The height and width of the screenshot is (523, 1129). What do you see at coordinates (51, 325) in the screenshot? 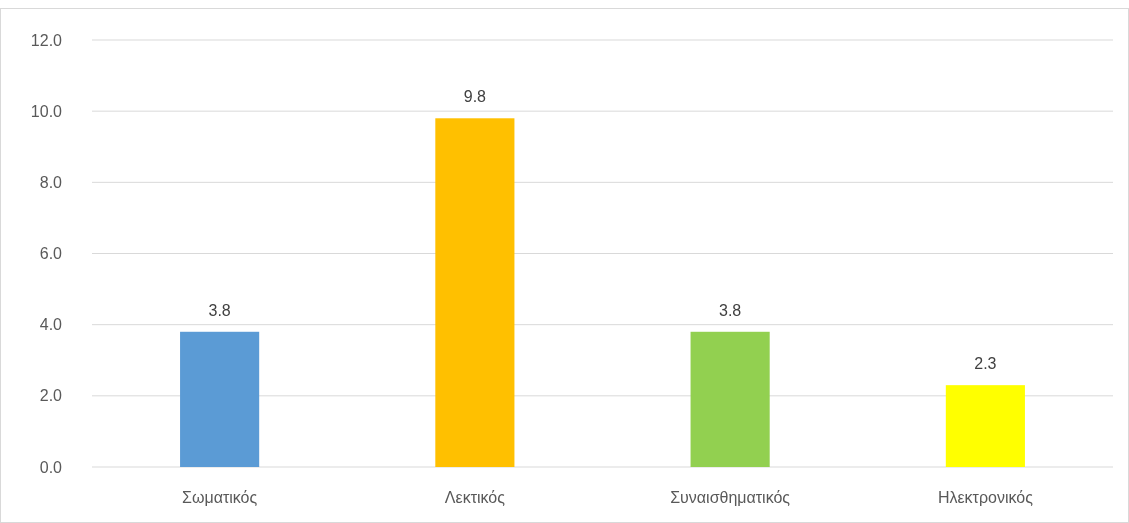
I see `y-tick-label: 4.0` at bounding box center [51, 325].